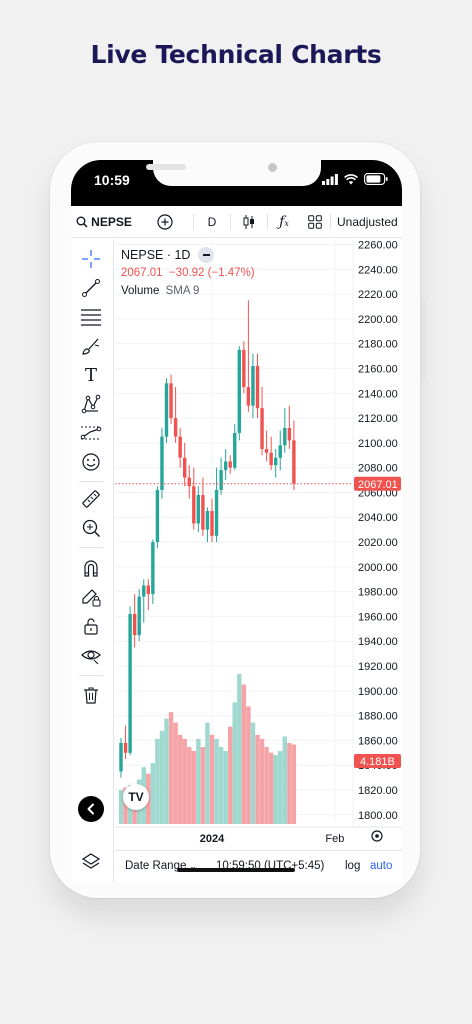 This screenshot has width=472, height=1024. I want to click on y-tick-label: 2240.00, so click(378, 270).